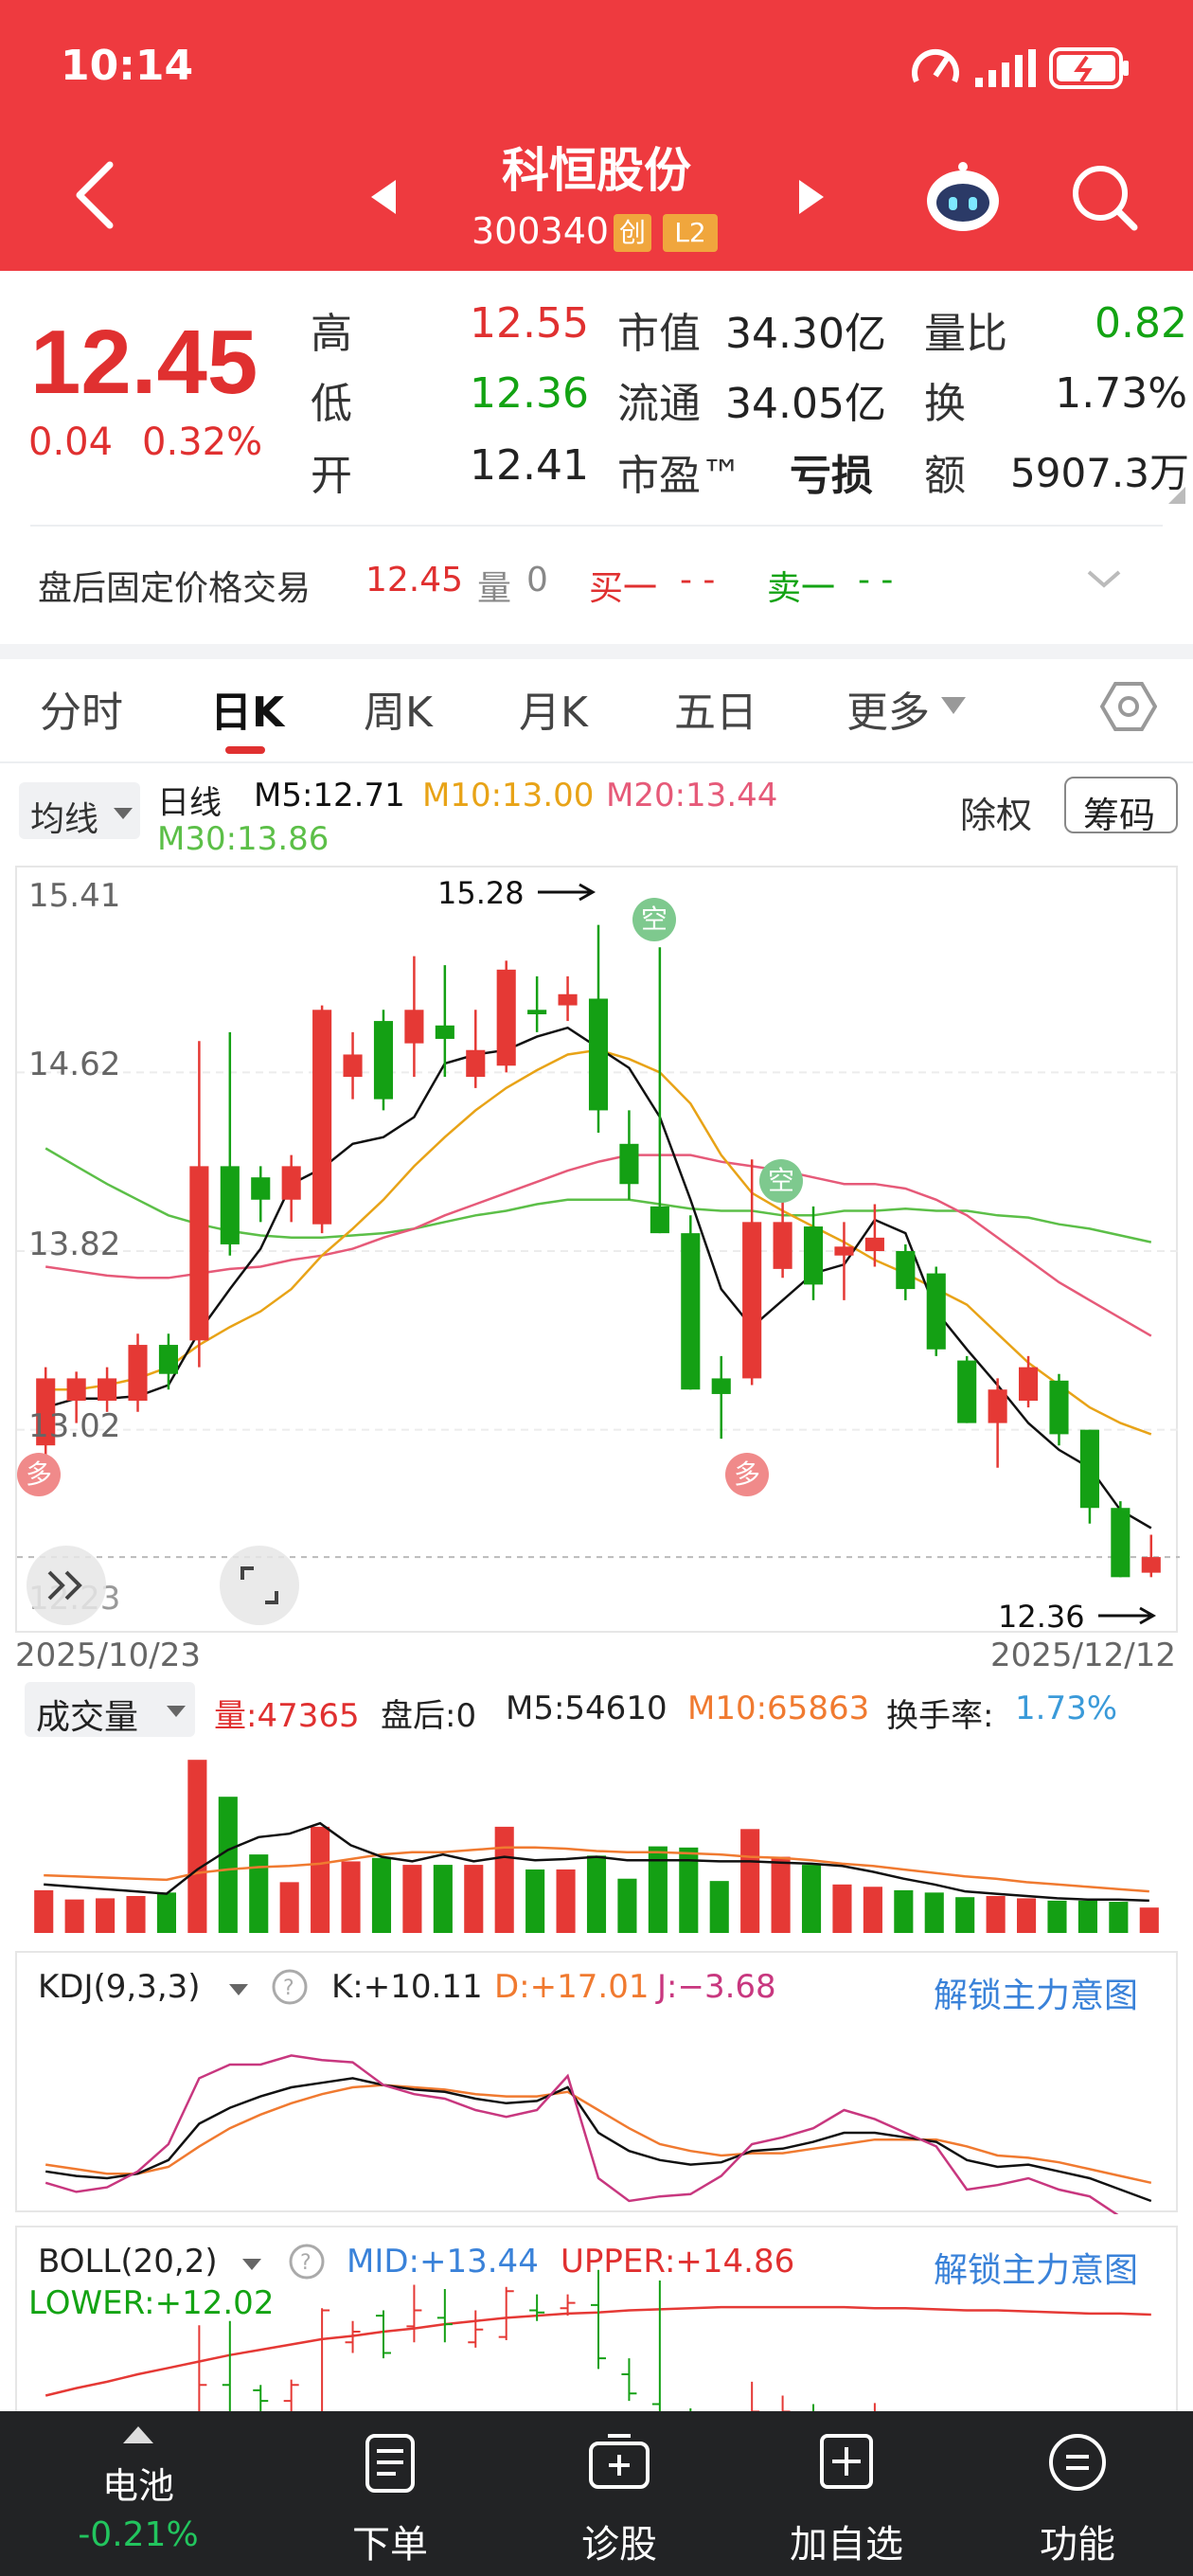 This screenshot has width=1193, height=2576. What do you see at coordinates (582, 2134) in the screenshot?
I see `kdj-j-line` at bounding box center [582, 2134].